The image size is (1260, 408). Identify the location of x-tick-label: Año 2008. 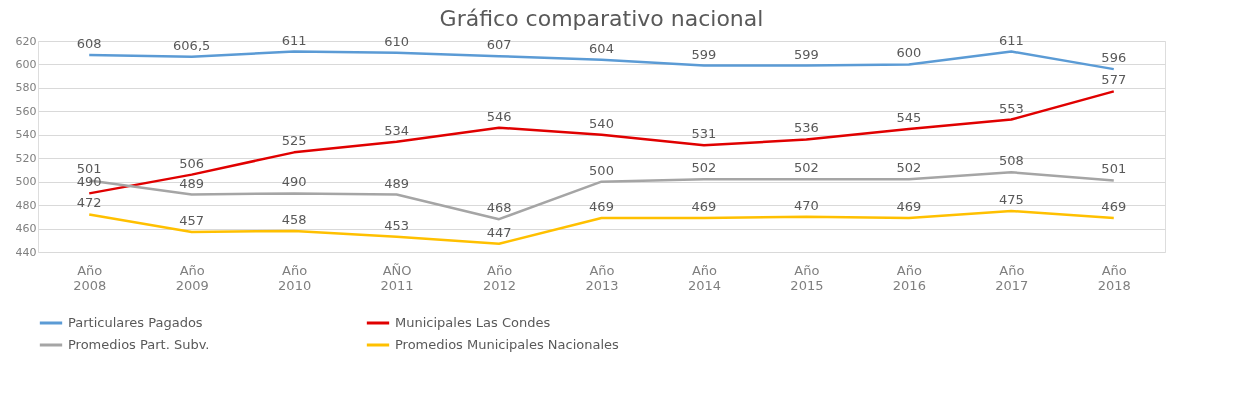
(90, 277).